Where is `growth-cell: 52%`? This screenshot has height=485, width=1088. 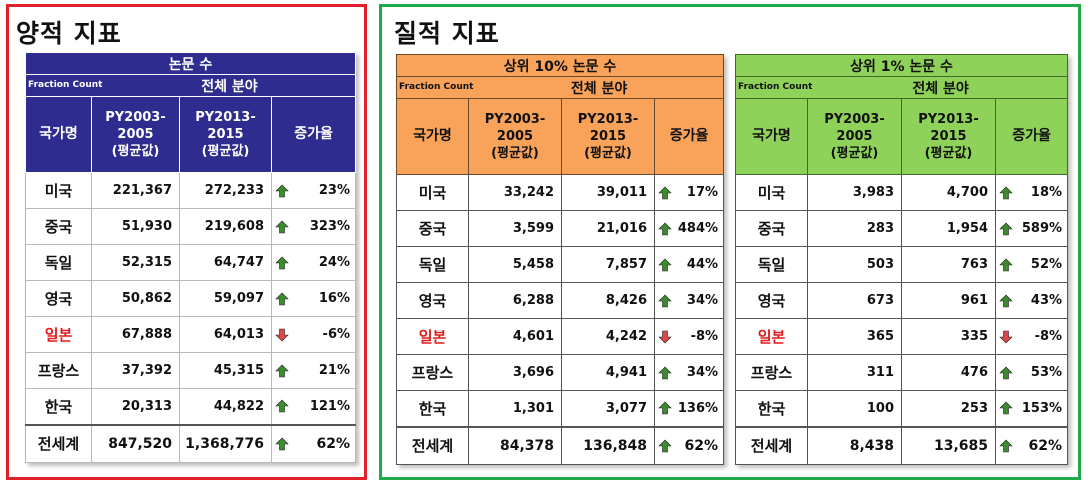
growth-cell: 52% is located at coordinates (1031, 264).